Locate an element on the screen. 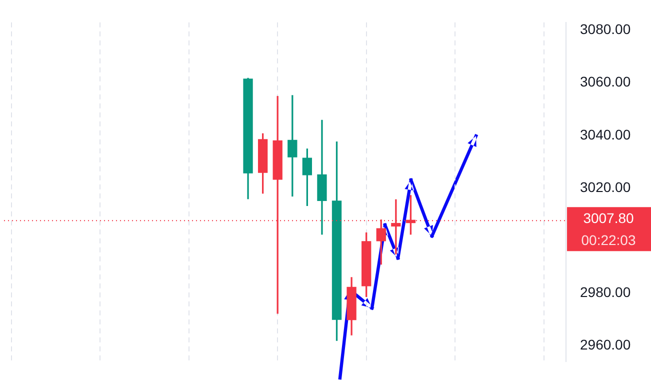 The image size is (651, 384). y-tick-label: 3040.00 is located at coordinates (605, 134).